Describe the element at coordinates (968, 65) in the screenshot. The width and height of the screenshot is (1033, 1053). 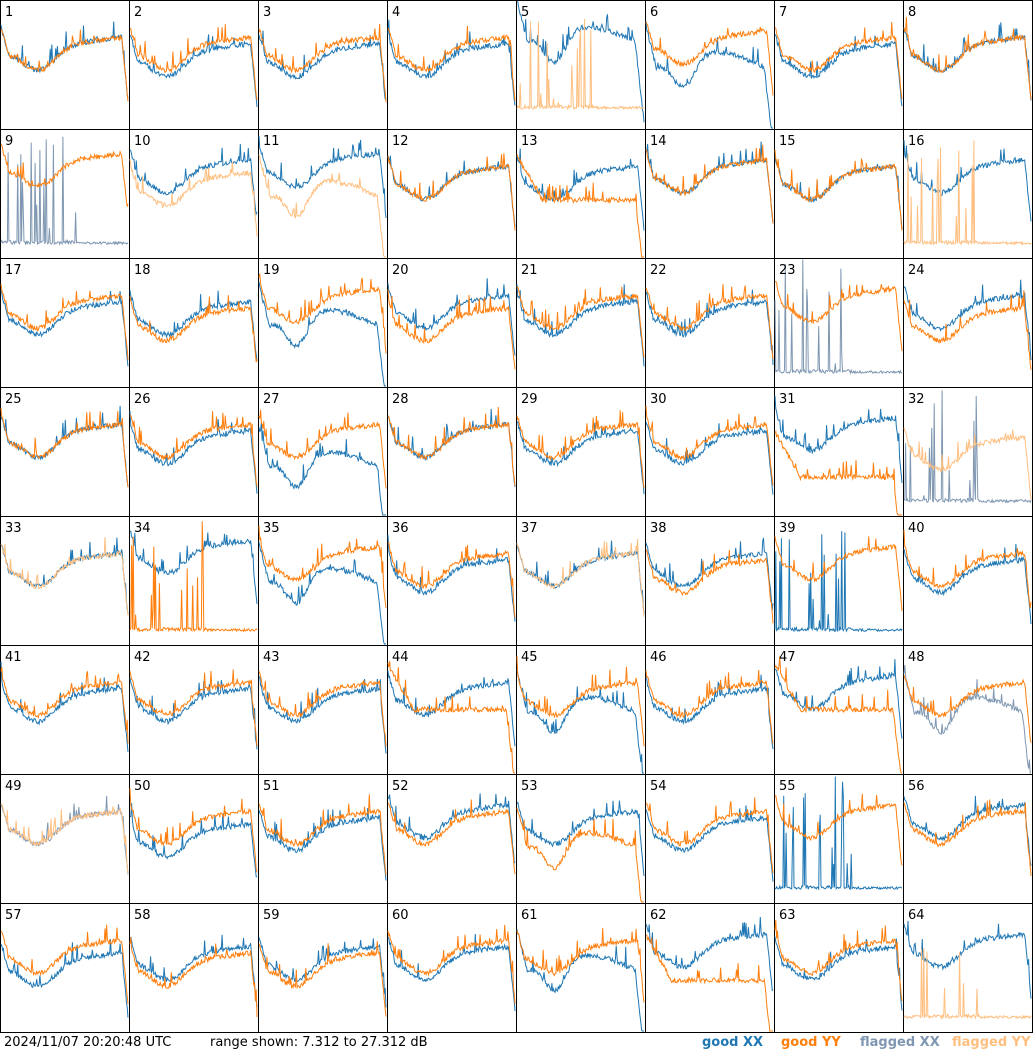
I see `panel-8: 8` at that location.